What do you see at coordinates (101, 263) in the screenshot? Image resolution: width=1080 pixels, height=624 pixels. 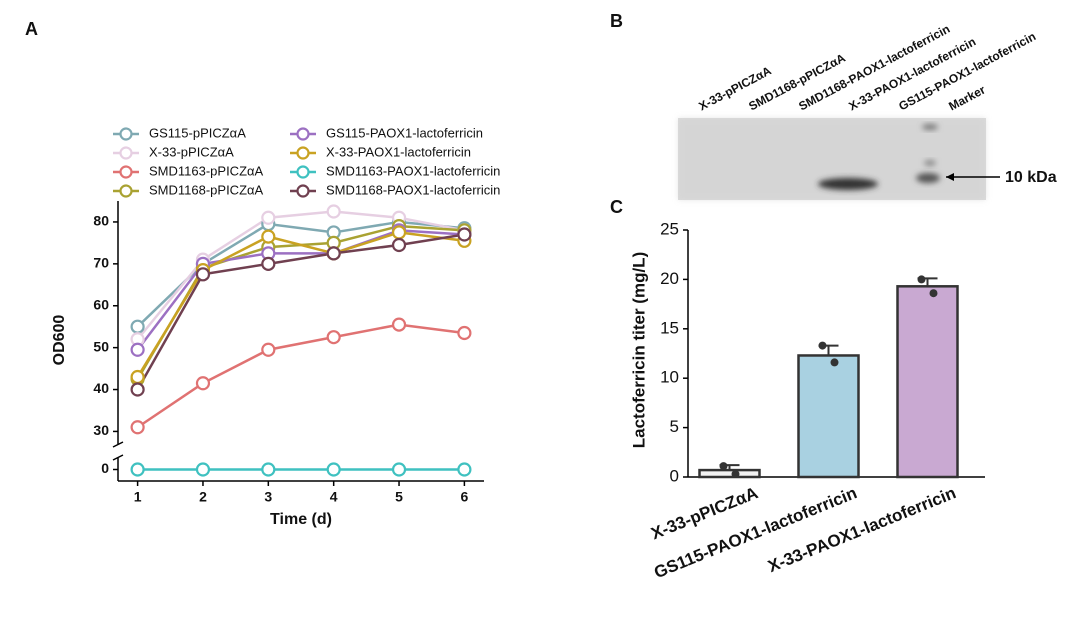 I see `y-tick-label: 70` at bounding box center [101, 263].